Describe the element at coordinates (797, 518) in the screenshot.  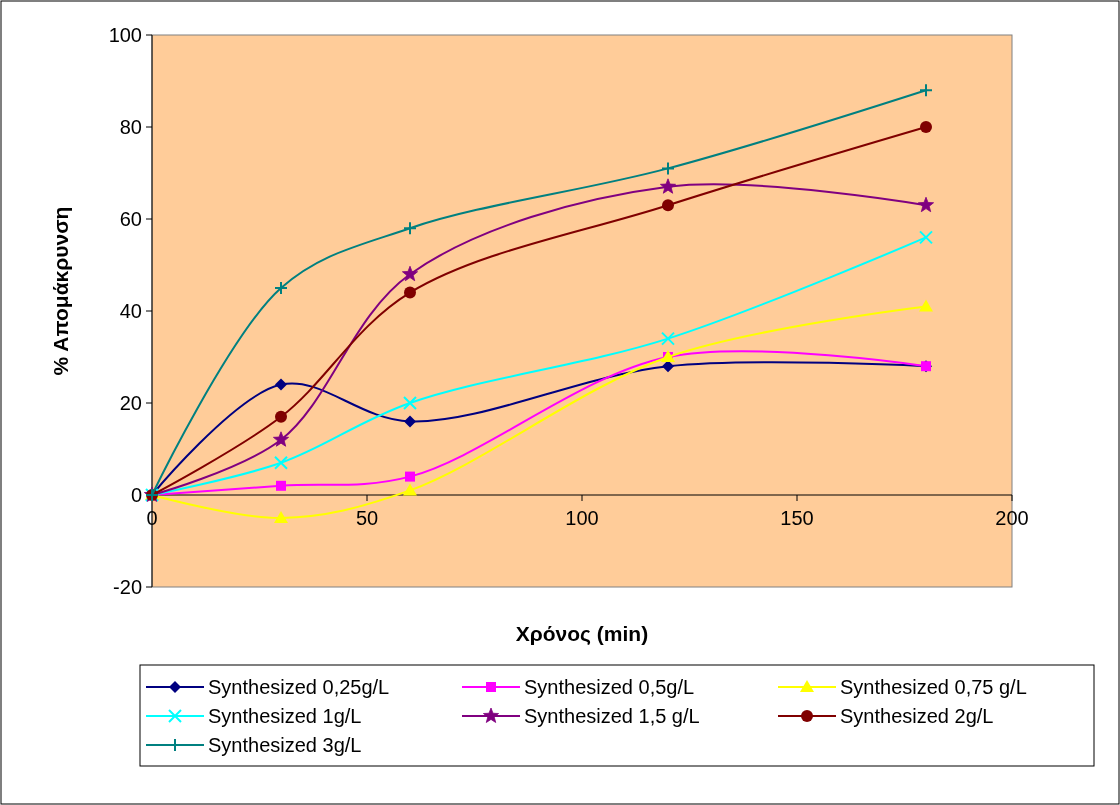
I see `x-tick-label: 150` at that location.